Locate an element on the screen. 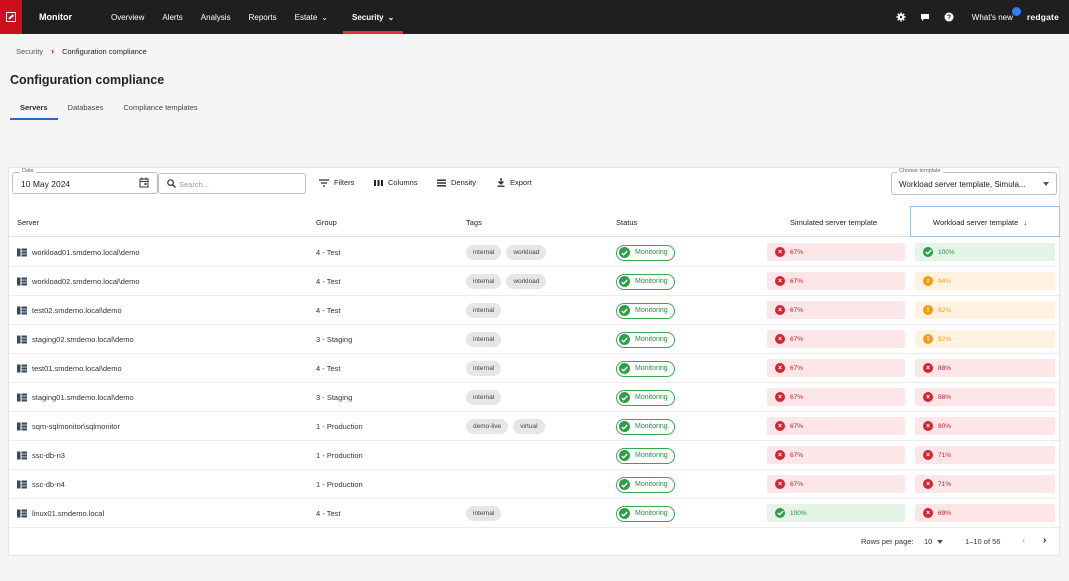 The width and height of the screenshot is (1069, 581). server-cell: test01.smdemo.local\demo is located at coordinates (69, 368).